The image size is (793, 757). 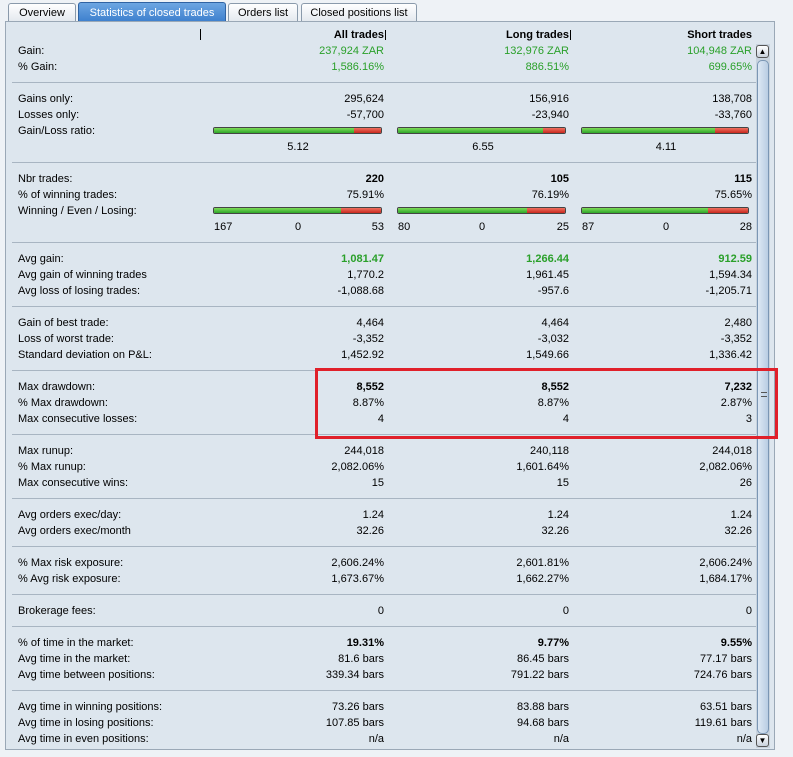 I want to click on gain-all: 237,924 ZAR, so click(x=351, y=51).